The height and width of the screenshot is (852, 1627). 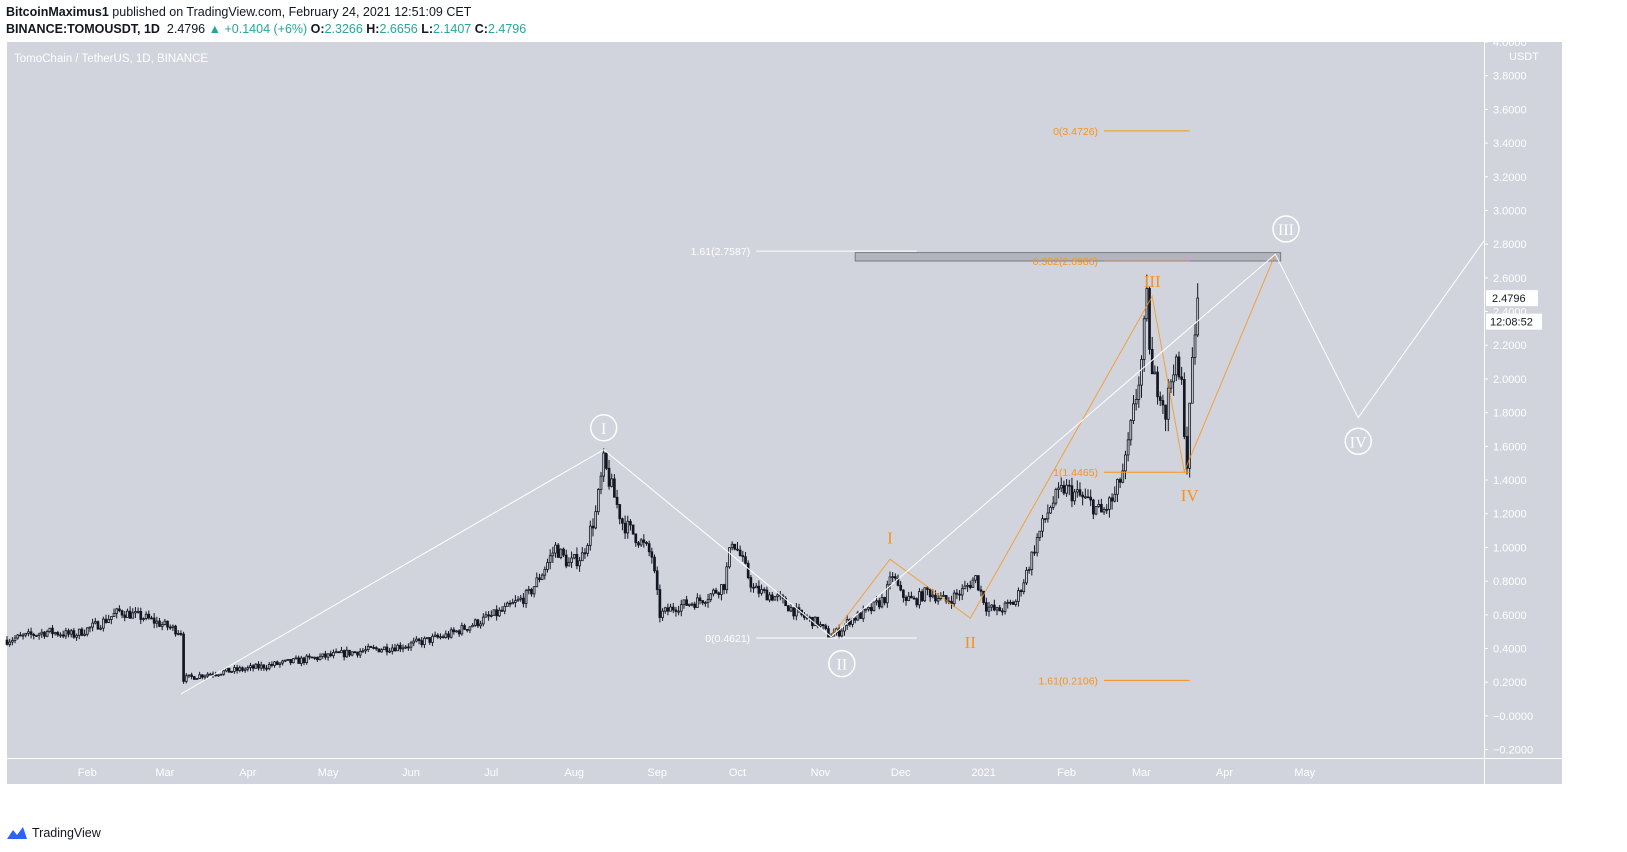 I want to click on price-unit-label: USDT, so click(x=1524, y=57).